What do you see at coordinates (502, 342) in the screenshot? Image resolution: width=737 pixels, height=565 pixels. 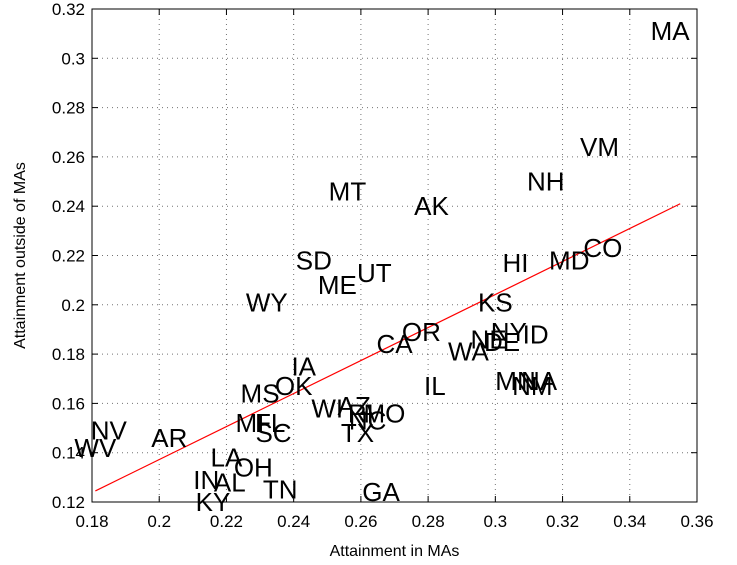 I see `point-label-de: DE` at bounding box center [502, 342].